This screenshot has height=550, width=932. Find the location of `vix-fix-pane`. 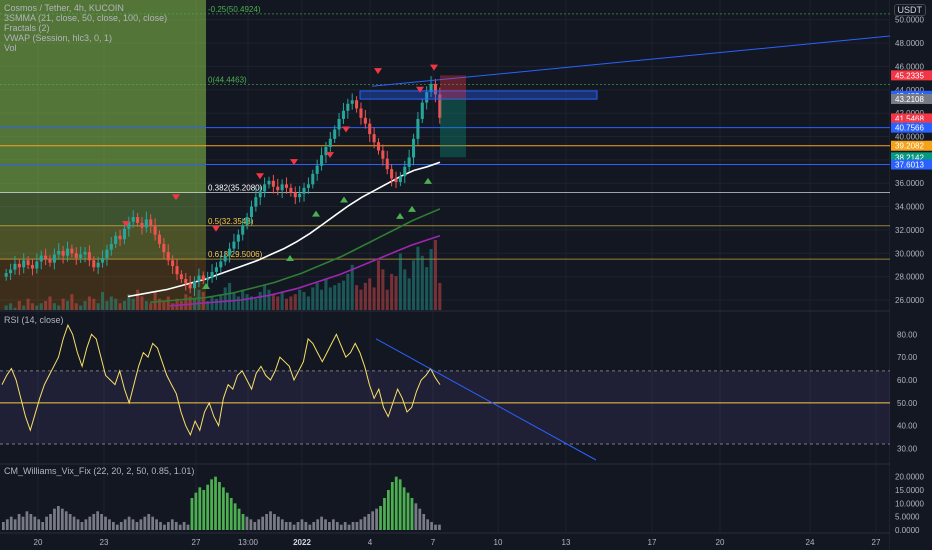

vix-fix-pane is located at coordinates (221, 503).